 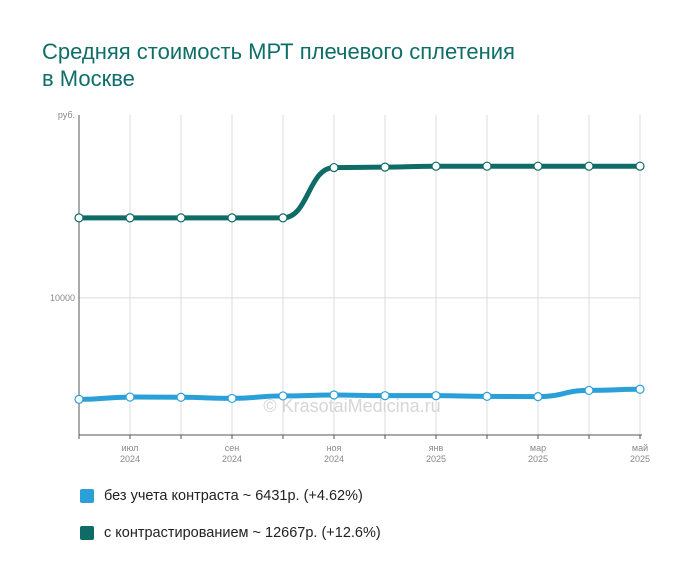 I want to click on chart-title-line-2: в Москве, so click(x=88, y=78).